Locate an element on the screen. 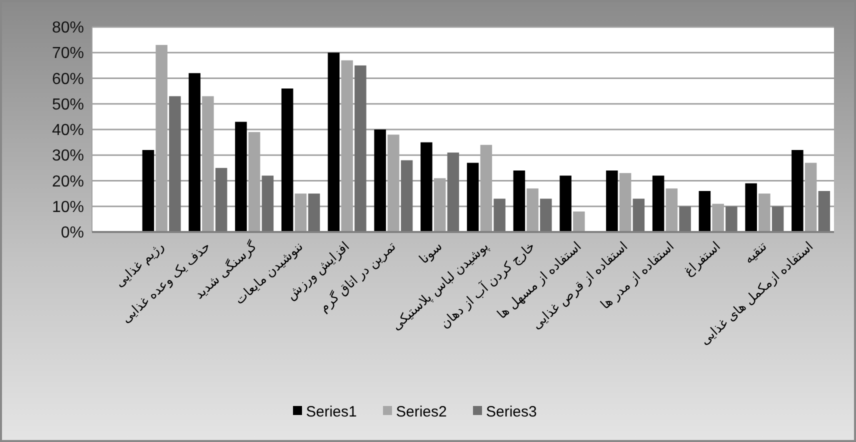  legend-label: Series3 is located at coordinates (511, 411).